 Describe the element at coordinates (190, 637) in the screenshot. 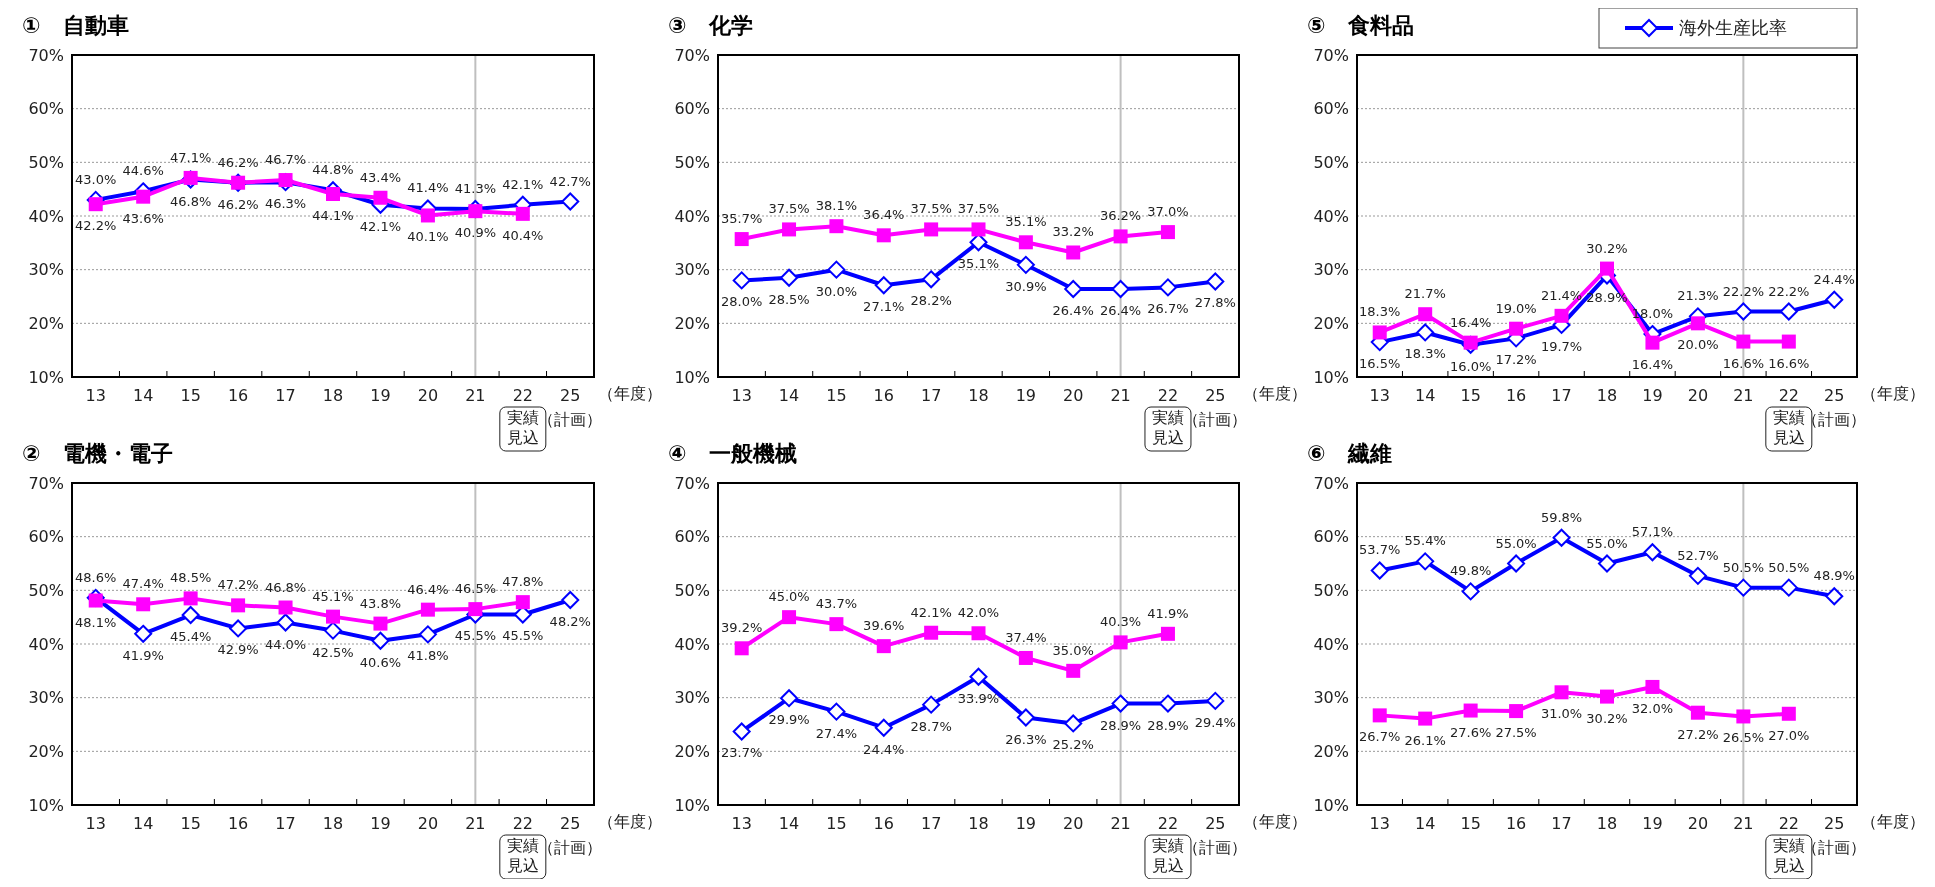

I see `data-label: 45.4%` at that location.